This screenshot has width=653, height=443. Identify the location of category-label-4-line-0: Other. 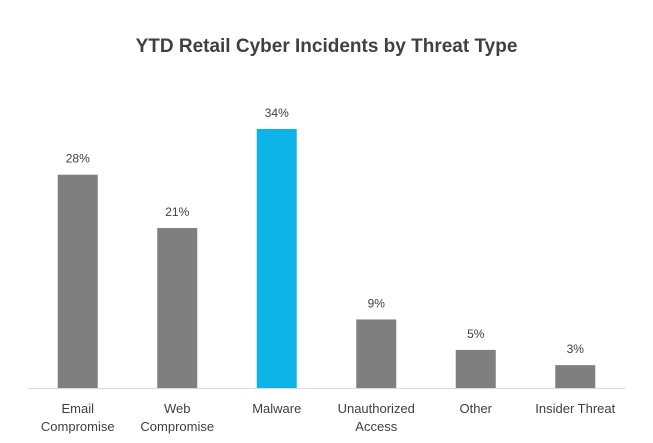
(475, 408).